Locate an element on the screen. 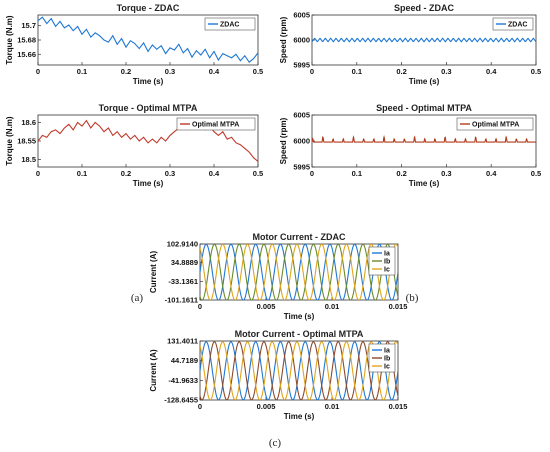 This screenshot has width=550, height=452. chart-title: Torque - Optimal MTPA is located at coordinates (148, 108).